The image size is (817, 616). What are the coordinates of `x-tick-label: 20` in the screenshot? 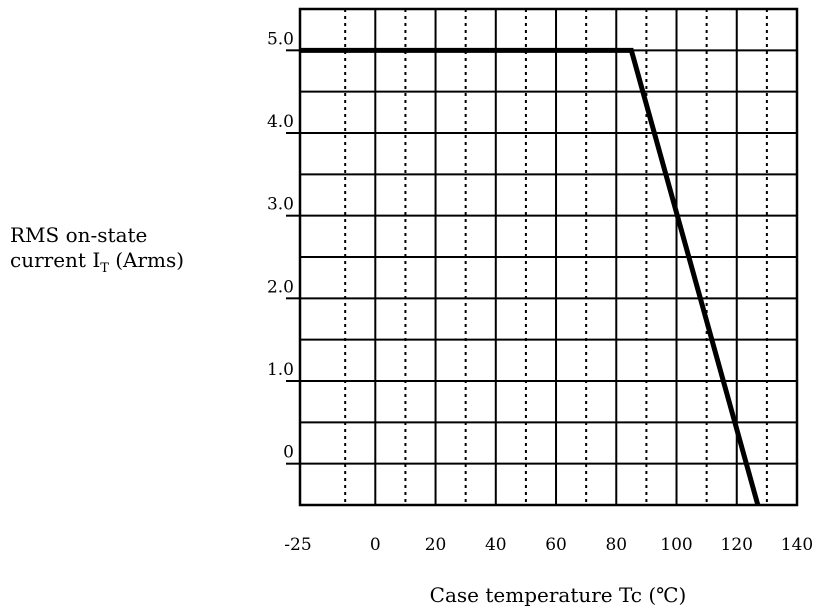 It's located at (436, 545).